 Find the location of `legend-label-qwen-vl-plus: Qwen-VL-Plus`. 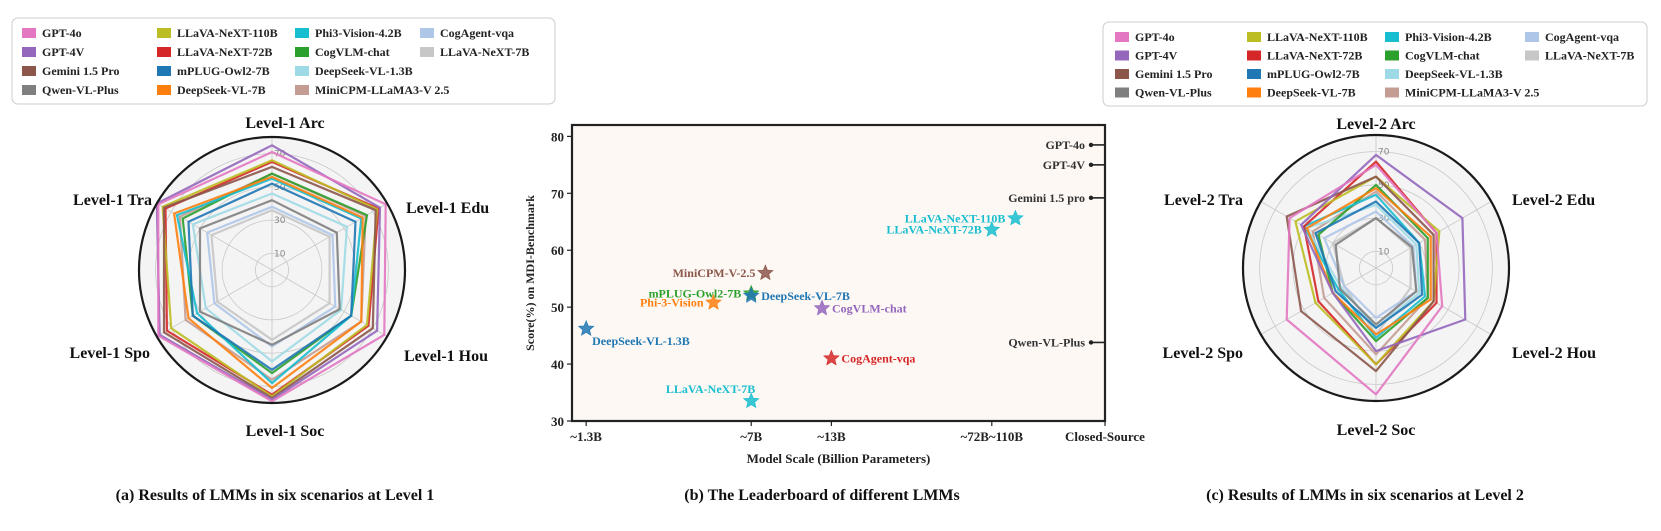

legend-label-qwen-vl-plus: Qwen-VL-Plus is located at coordinates (1173, 93).